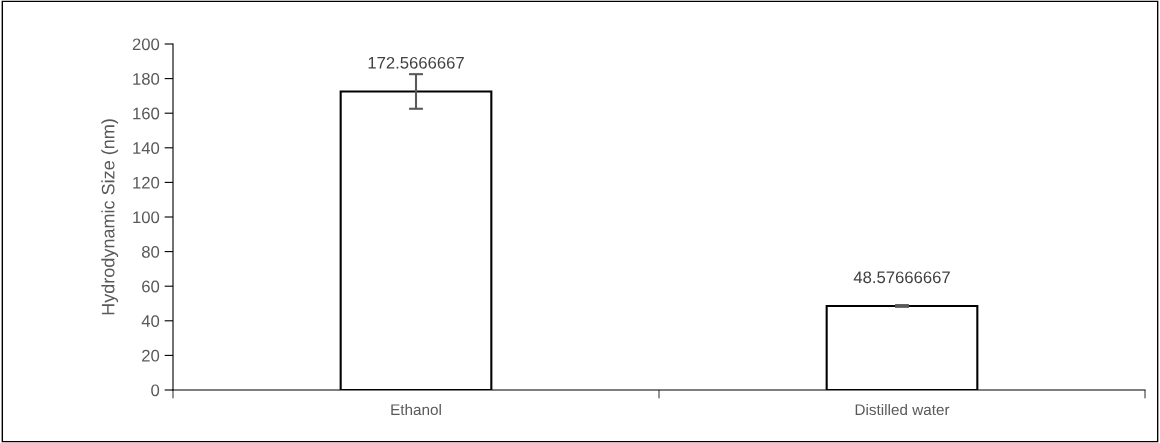  I want to click on y-tick-label: 0, so click(155, 390).